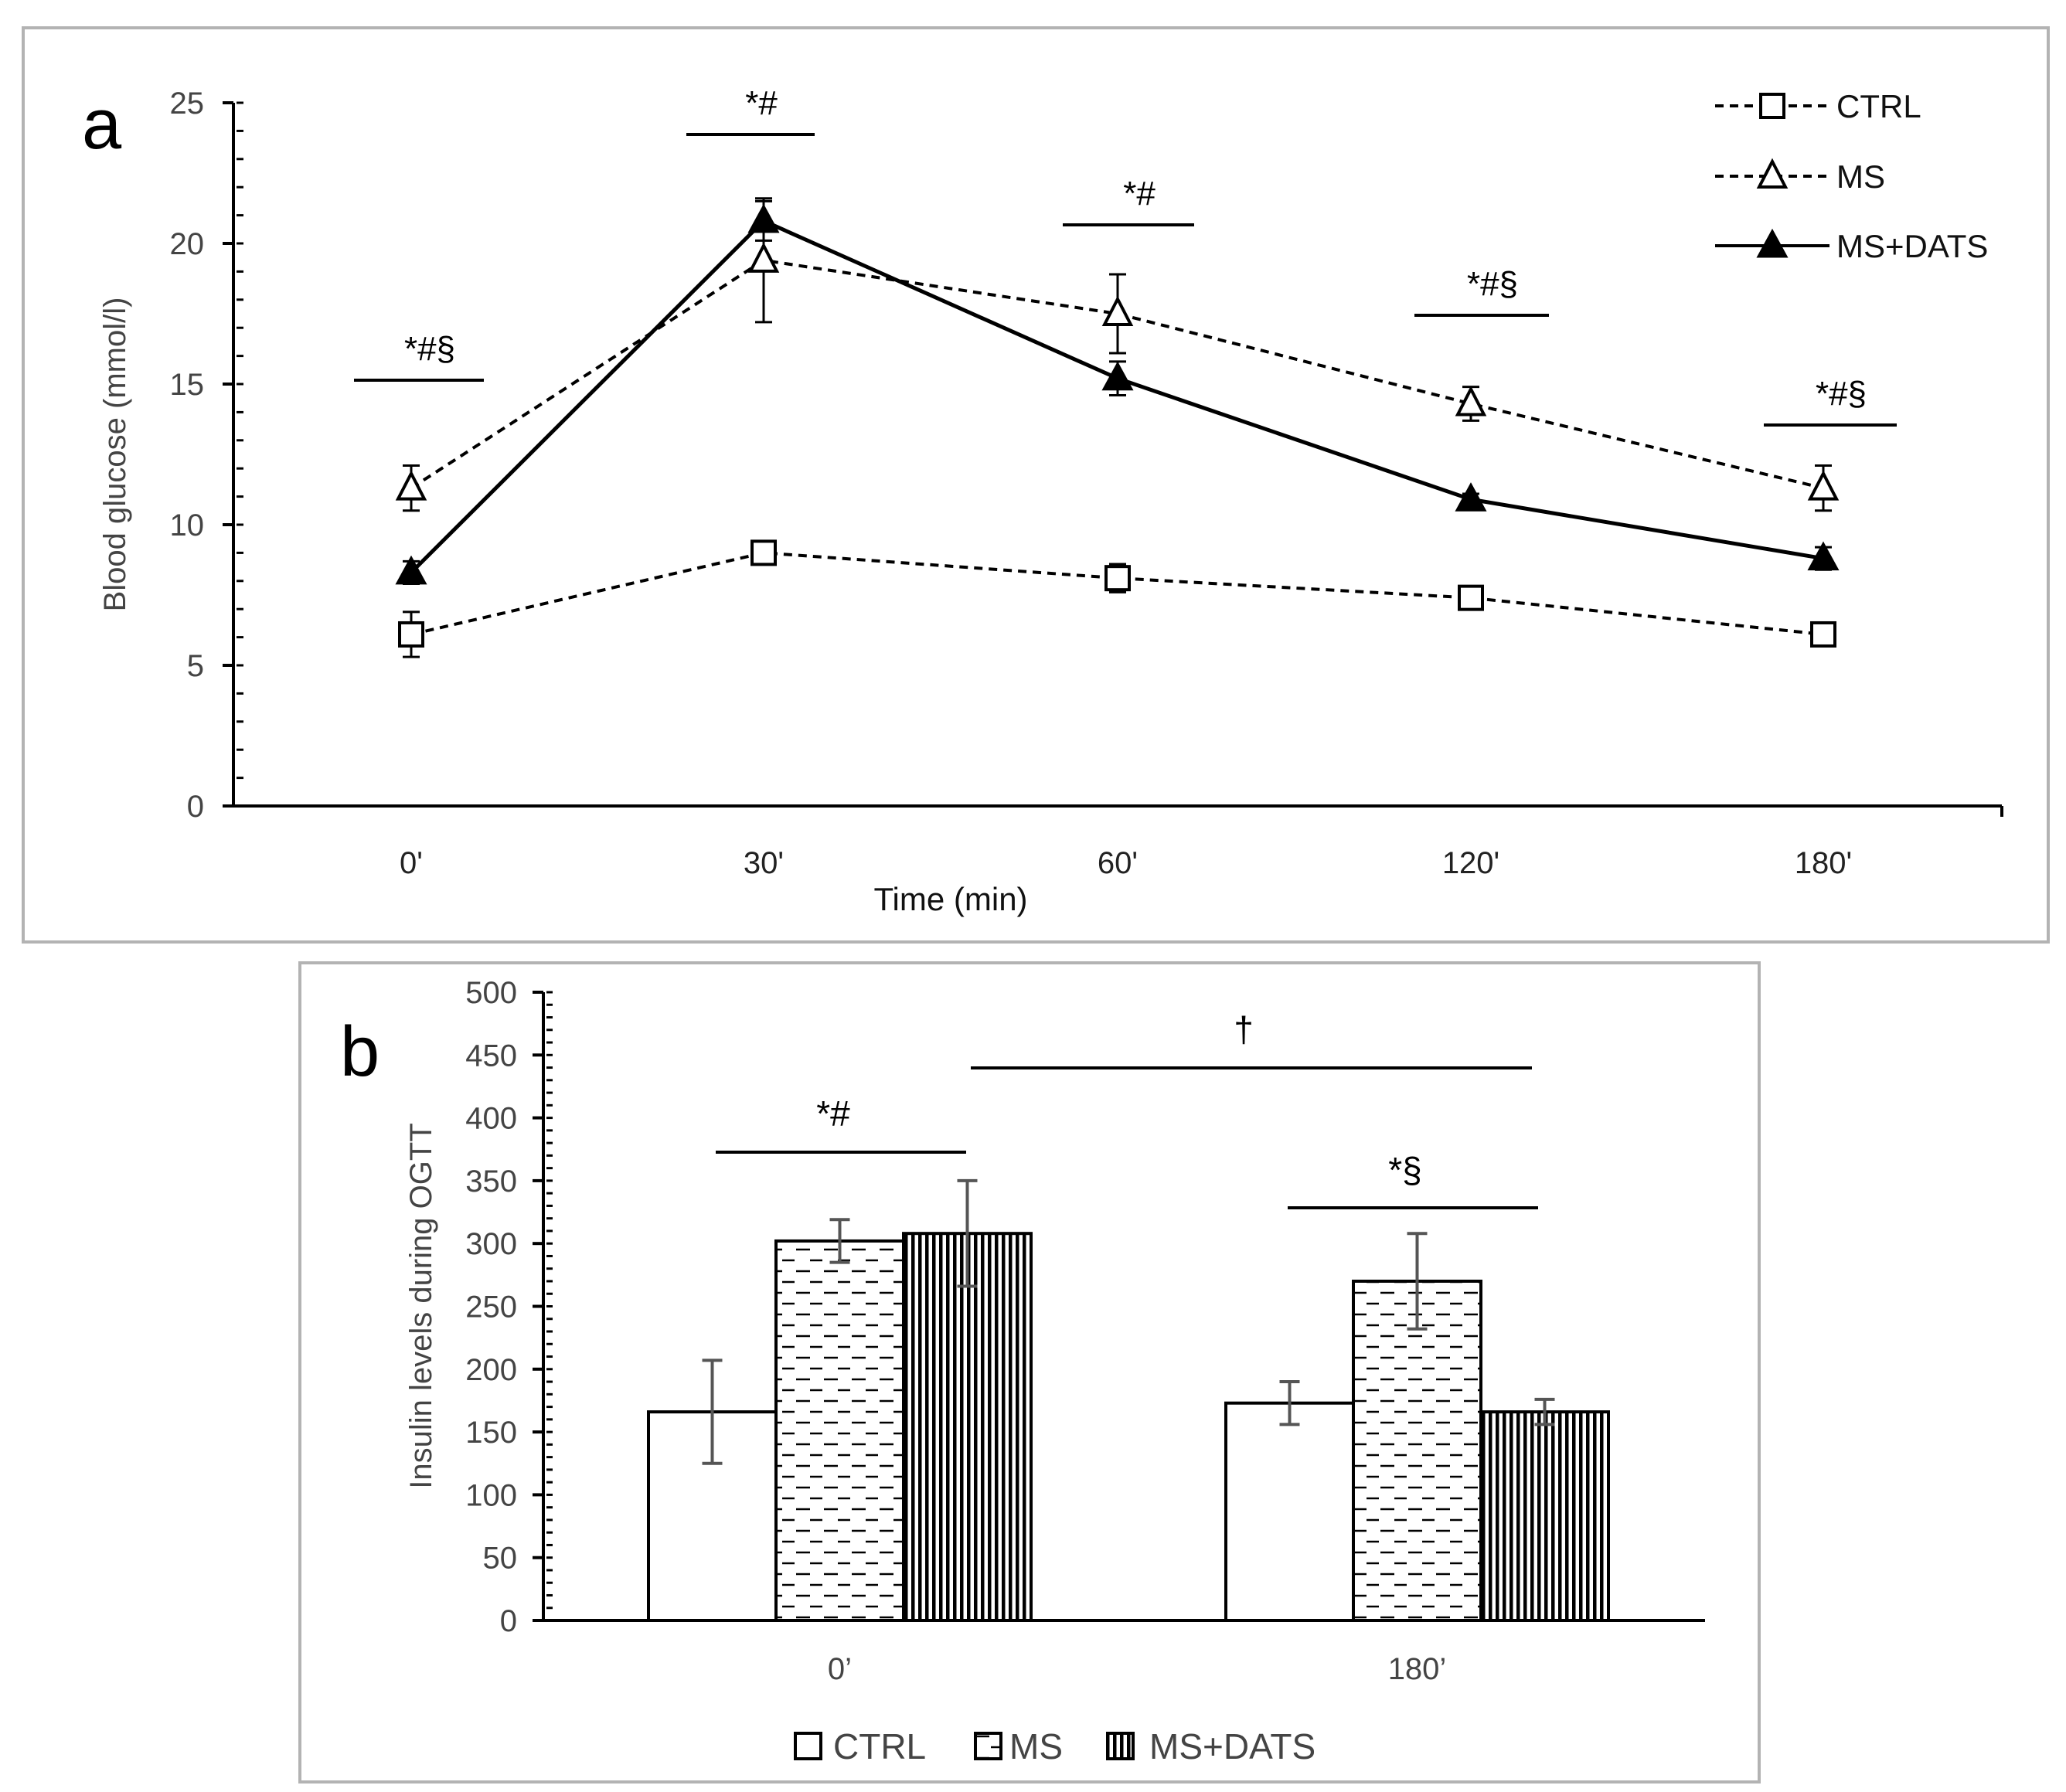  What do you see at coordinates (1118, 863) in the screenshot?
I see `x-tick-label: 60'` at bounding box center [1118, 863].